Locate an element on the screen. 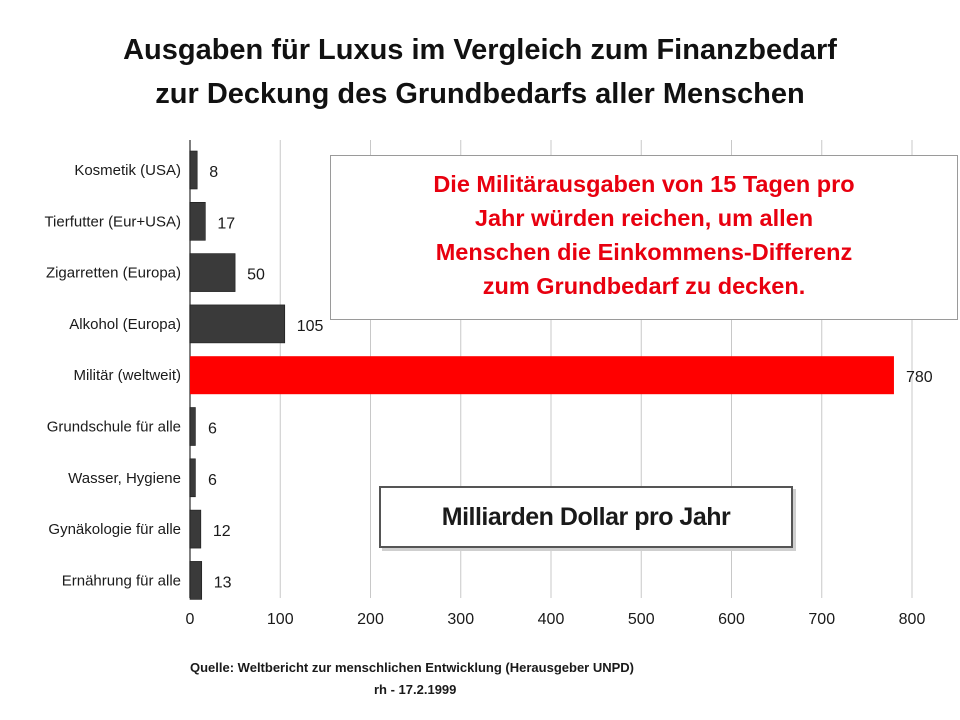 Image resolution: width=960 pixels, height=720 pixels. category-label-2: Zigarretten (Europa) is located at coordinates (113, 273).